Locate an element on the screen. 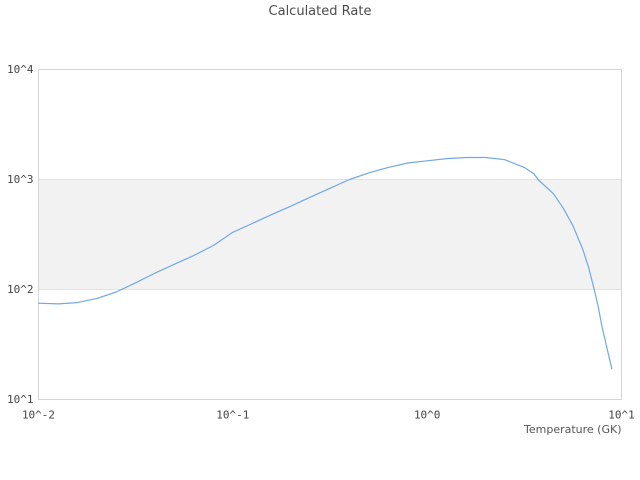 This screenshot has width=640, height=480. x-axis-label: Temperature (GK) is located at coordinates (572, 429).